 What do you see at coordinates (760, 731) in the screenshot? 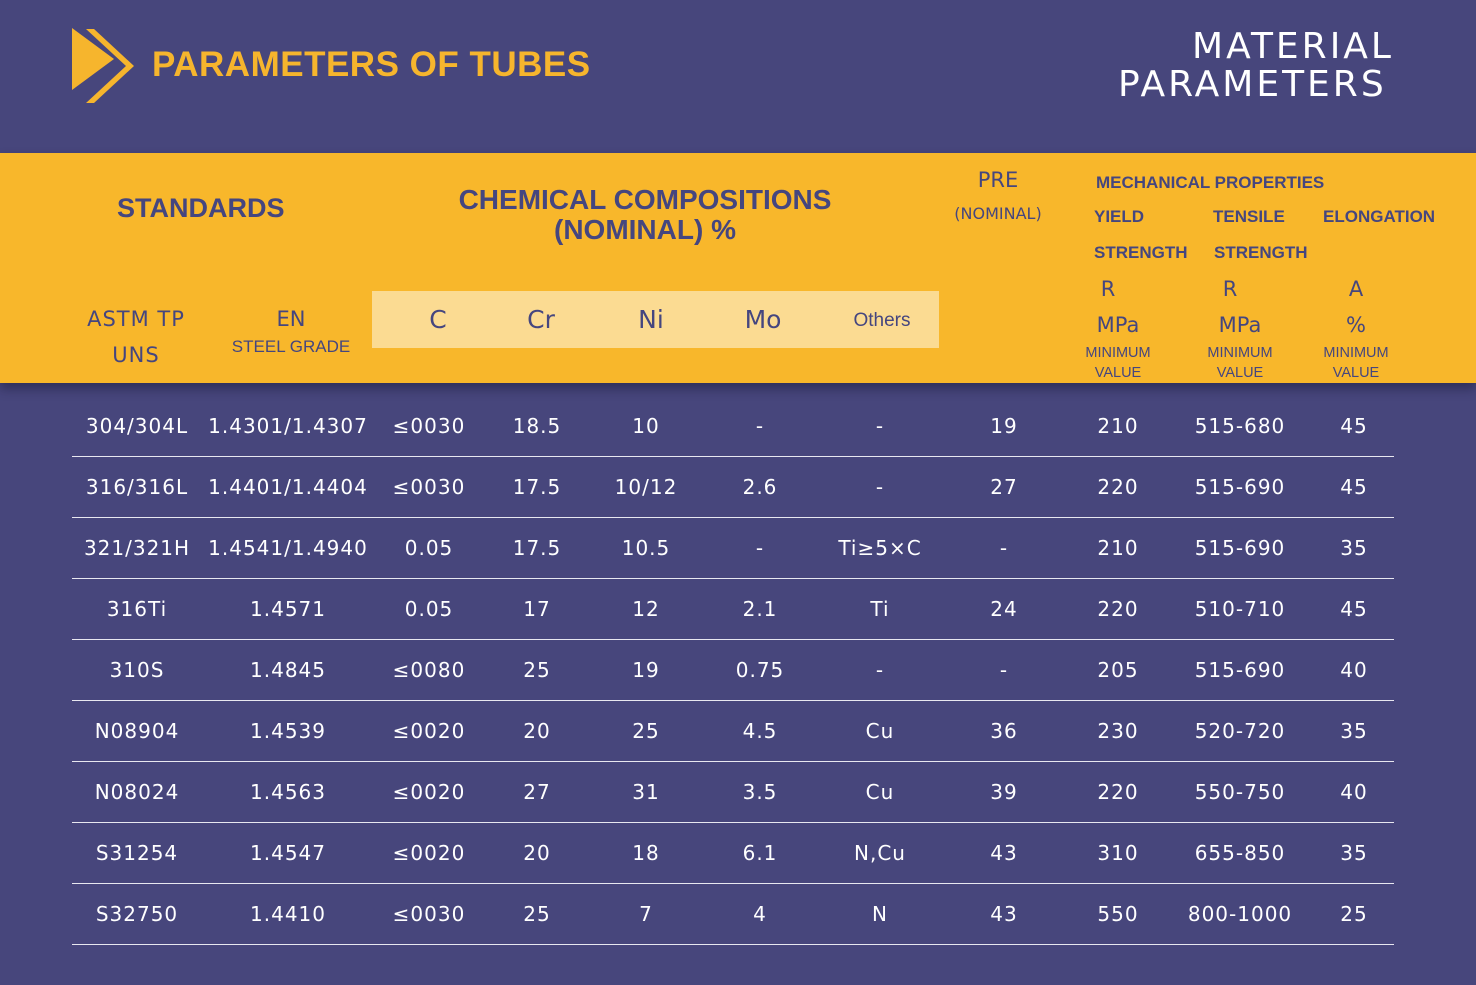
I see `mo-cell: 4.5` at bounding box center [760, 731].